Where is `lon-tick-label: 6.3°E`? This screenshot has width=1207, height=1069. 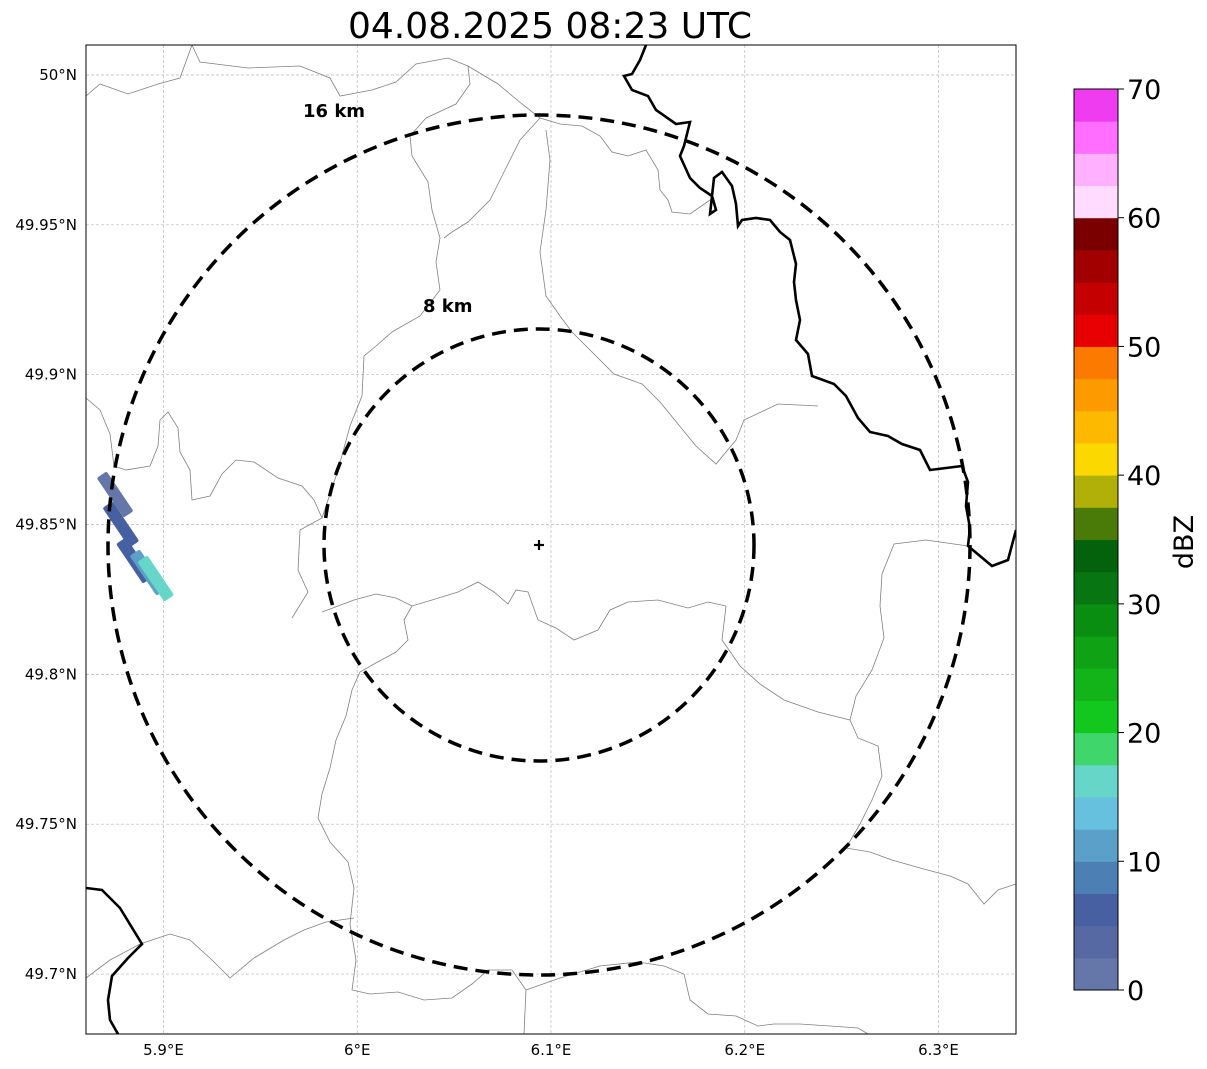
lon-tick-label: 6.3°E is located at coordinates (938, 1050).